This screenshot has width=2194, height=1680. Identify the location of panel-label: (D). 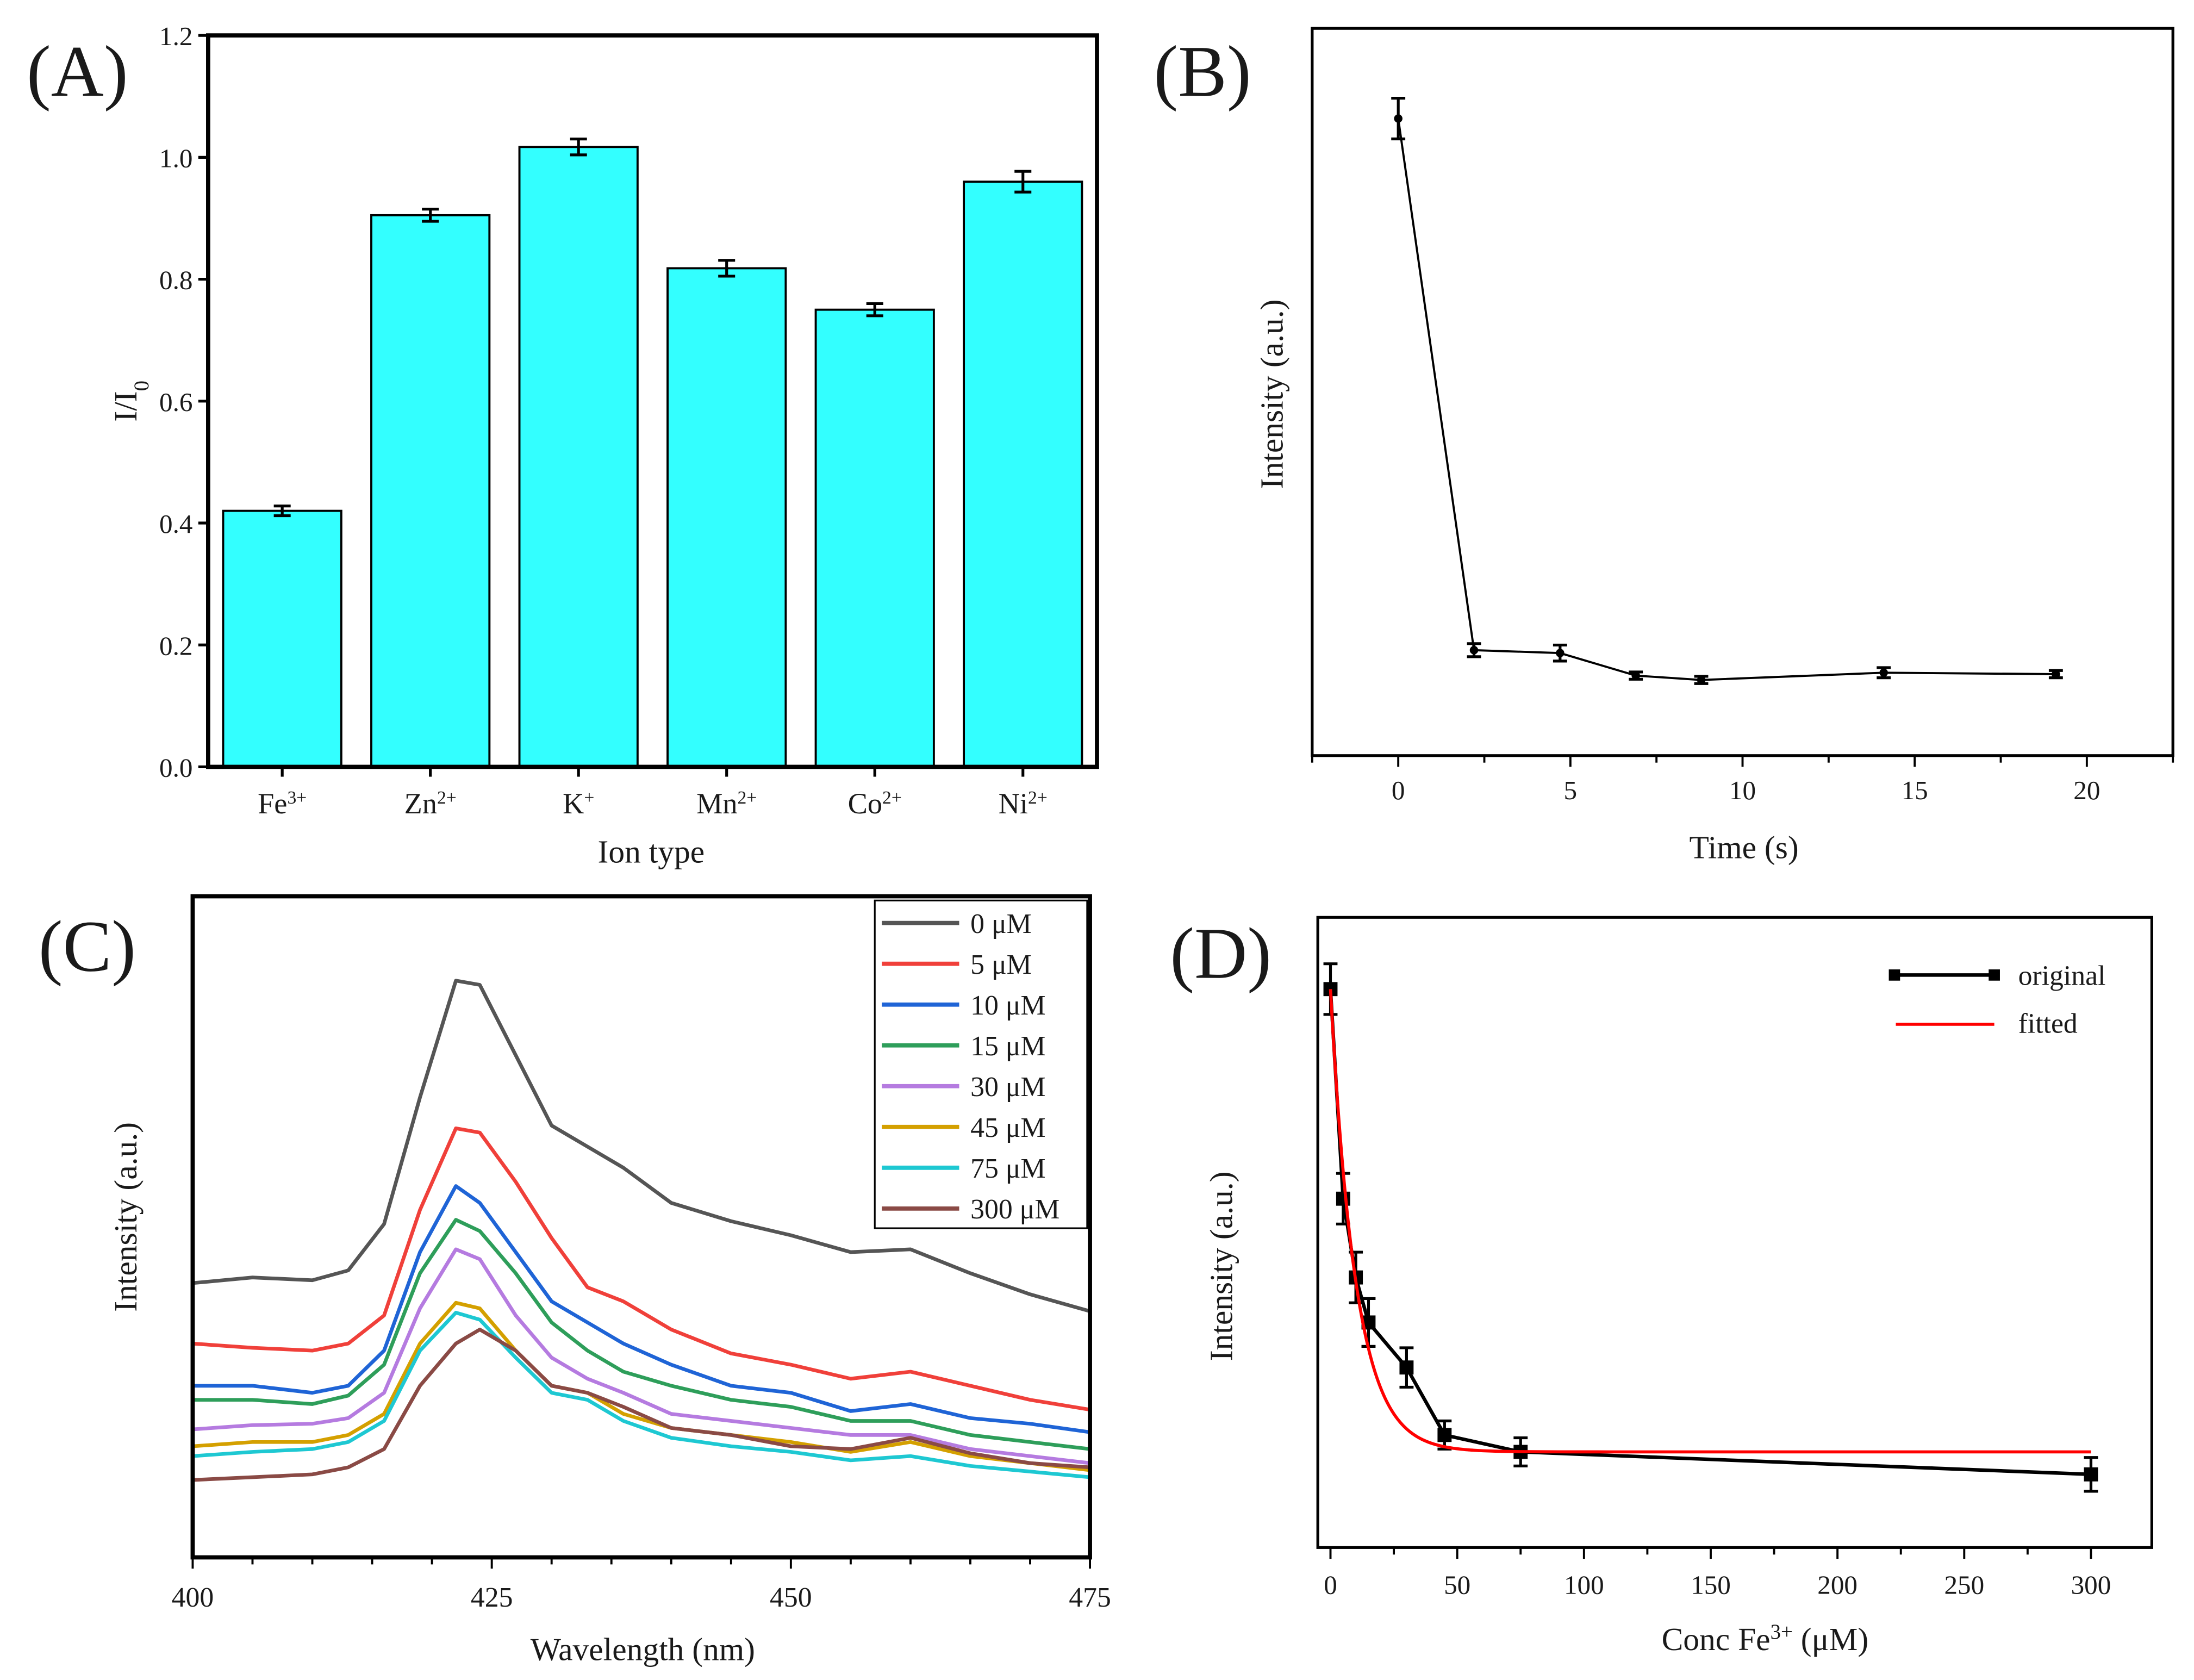
(1220, 953).